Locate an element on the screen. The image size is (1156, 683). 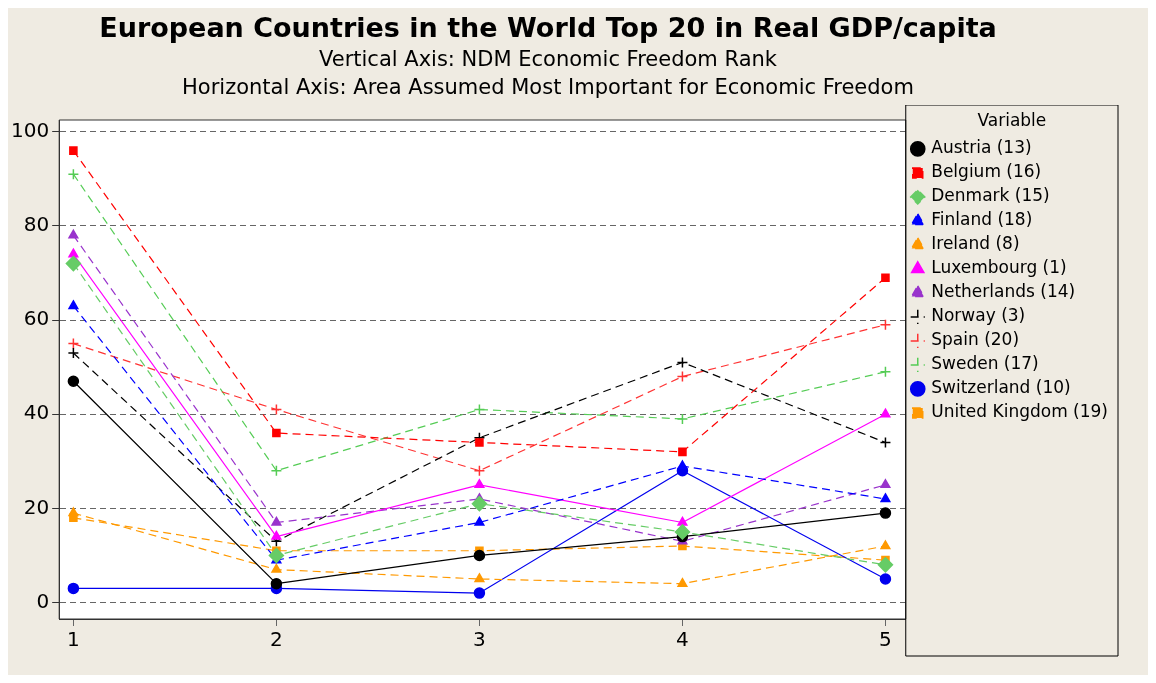
legend-label: Spain (20) is located at coordinates (975, 339).